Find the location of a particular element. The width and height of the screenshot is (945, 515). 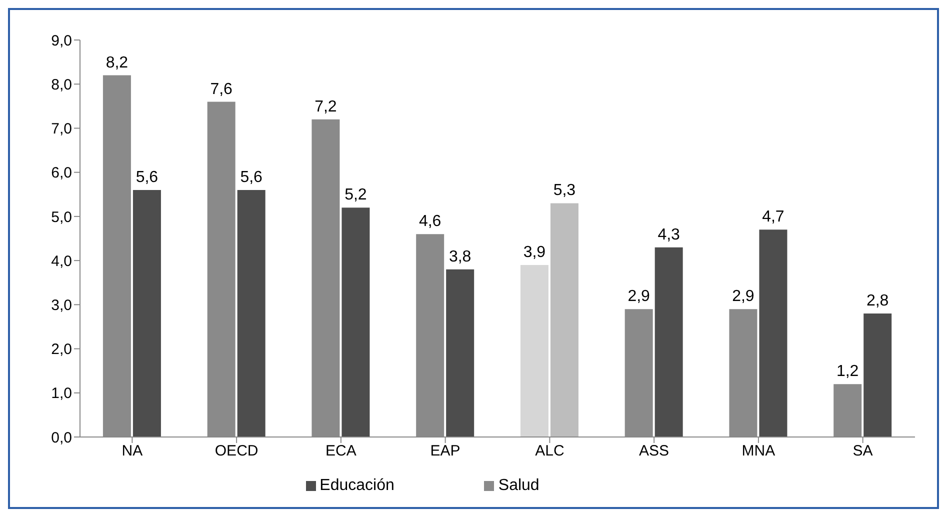

y-tick-label: 3,0 is located at coordinates (61, 305).